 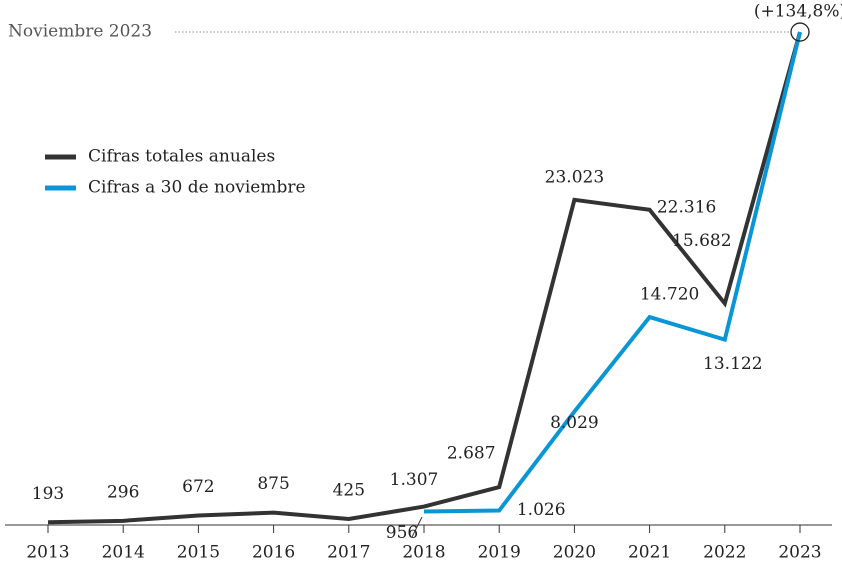 What do you see at coordinates (273, 484) in the screenshot?
I see `value-label: 875` at bounding box center [273, 484].